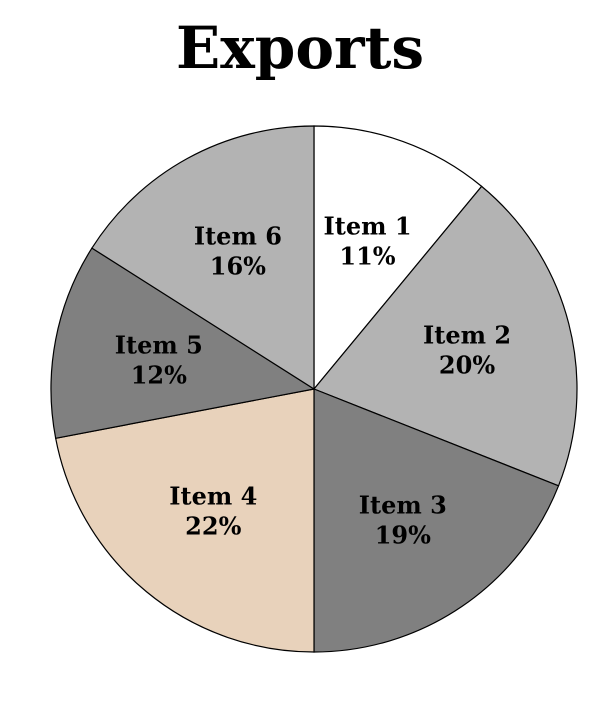 This screenshot has width=600, height=703. What do you see at coordinates (238, 266) in the screenshot?
I see `slice-percent-item-6: 16%` at bounding box center [238, 266].